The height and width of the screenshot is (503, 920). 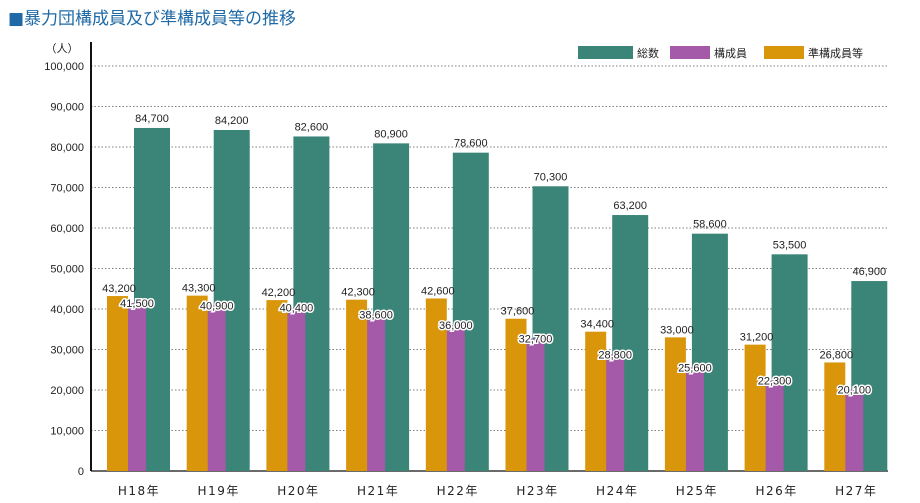 What do you see at coordinates (776, 491) in the screenshot?
I see `x-tick-label: H26年` at bounding box center [776, 491].